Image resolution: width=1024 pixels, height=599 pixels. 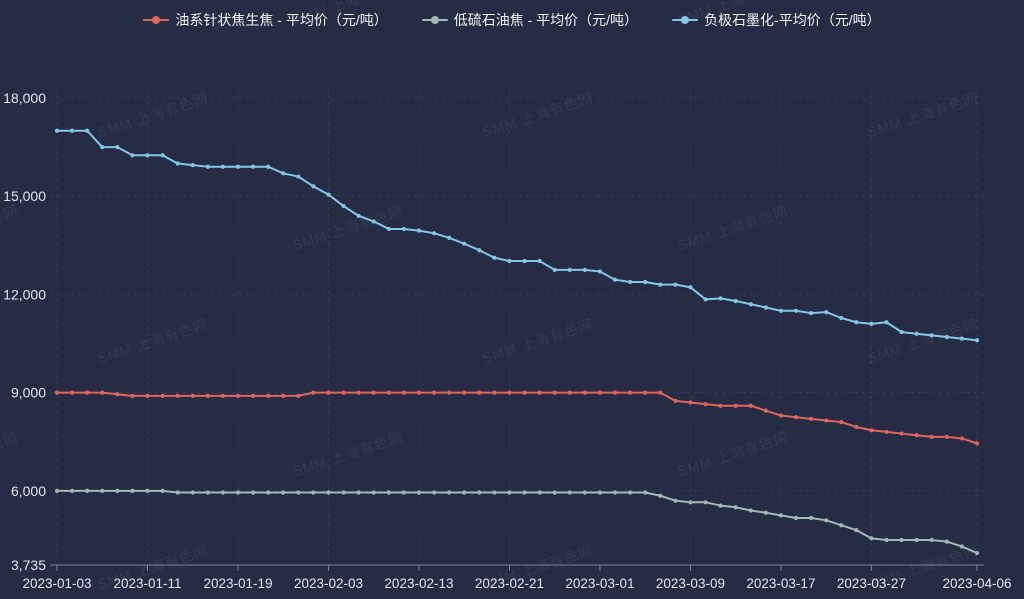 What do you see at coordinates (776, 20) in the screenshot?
I see `legend-item-anode-graphitization: 负极石墨化-平均价（元/吨）` at bounding box center [776, 20].